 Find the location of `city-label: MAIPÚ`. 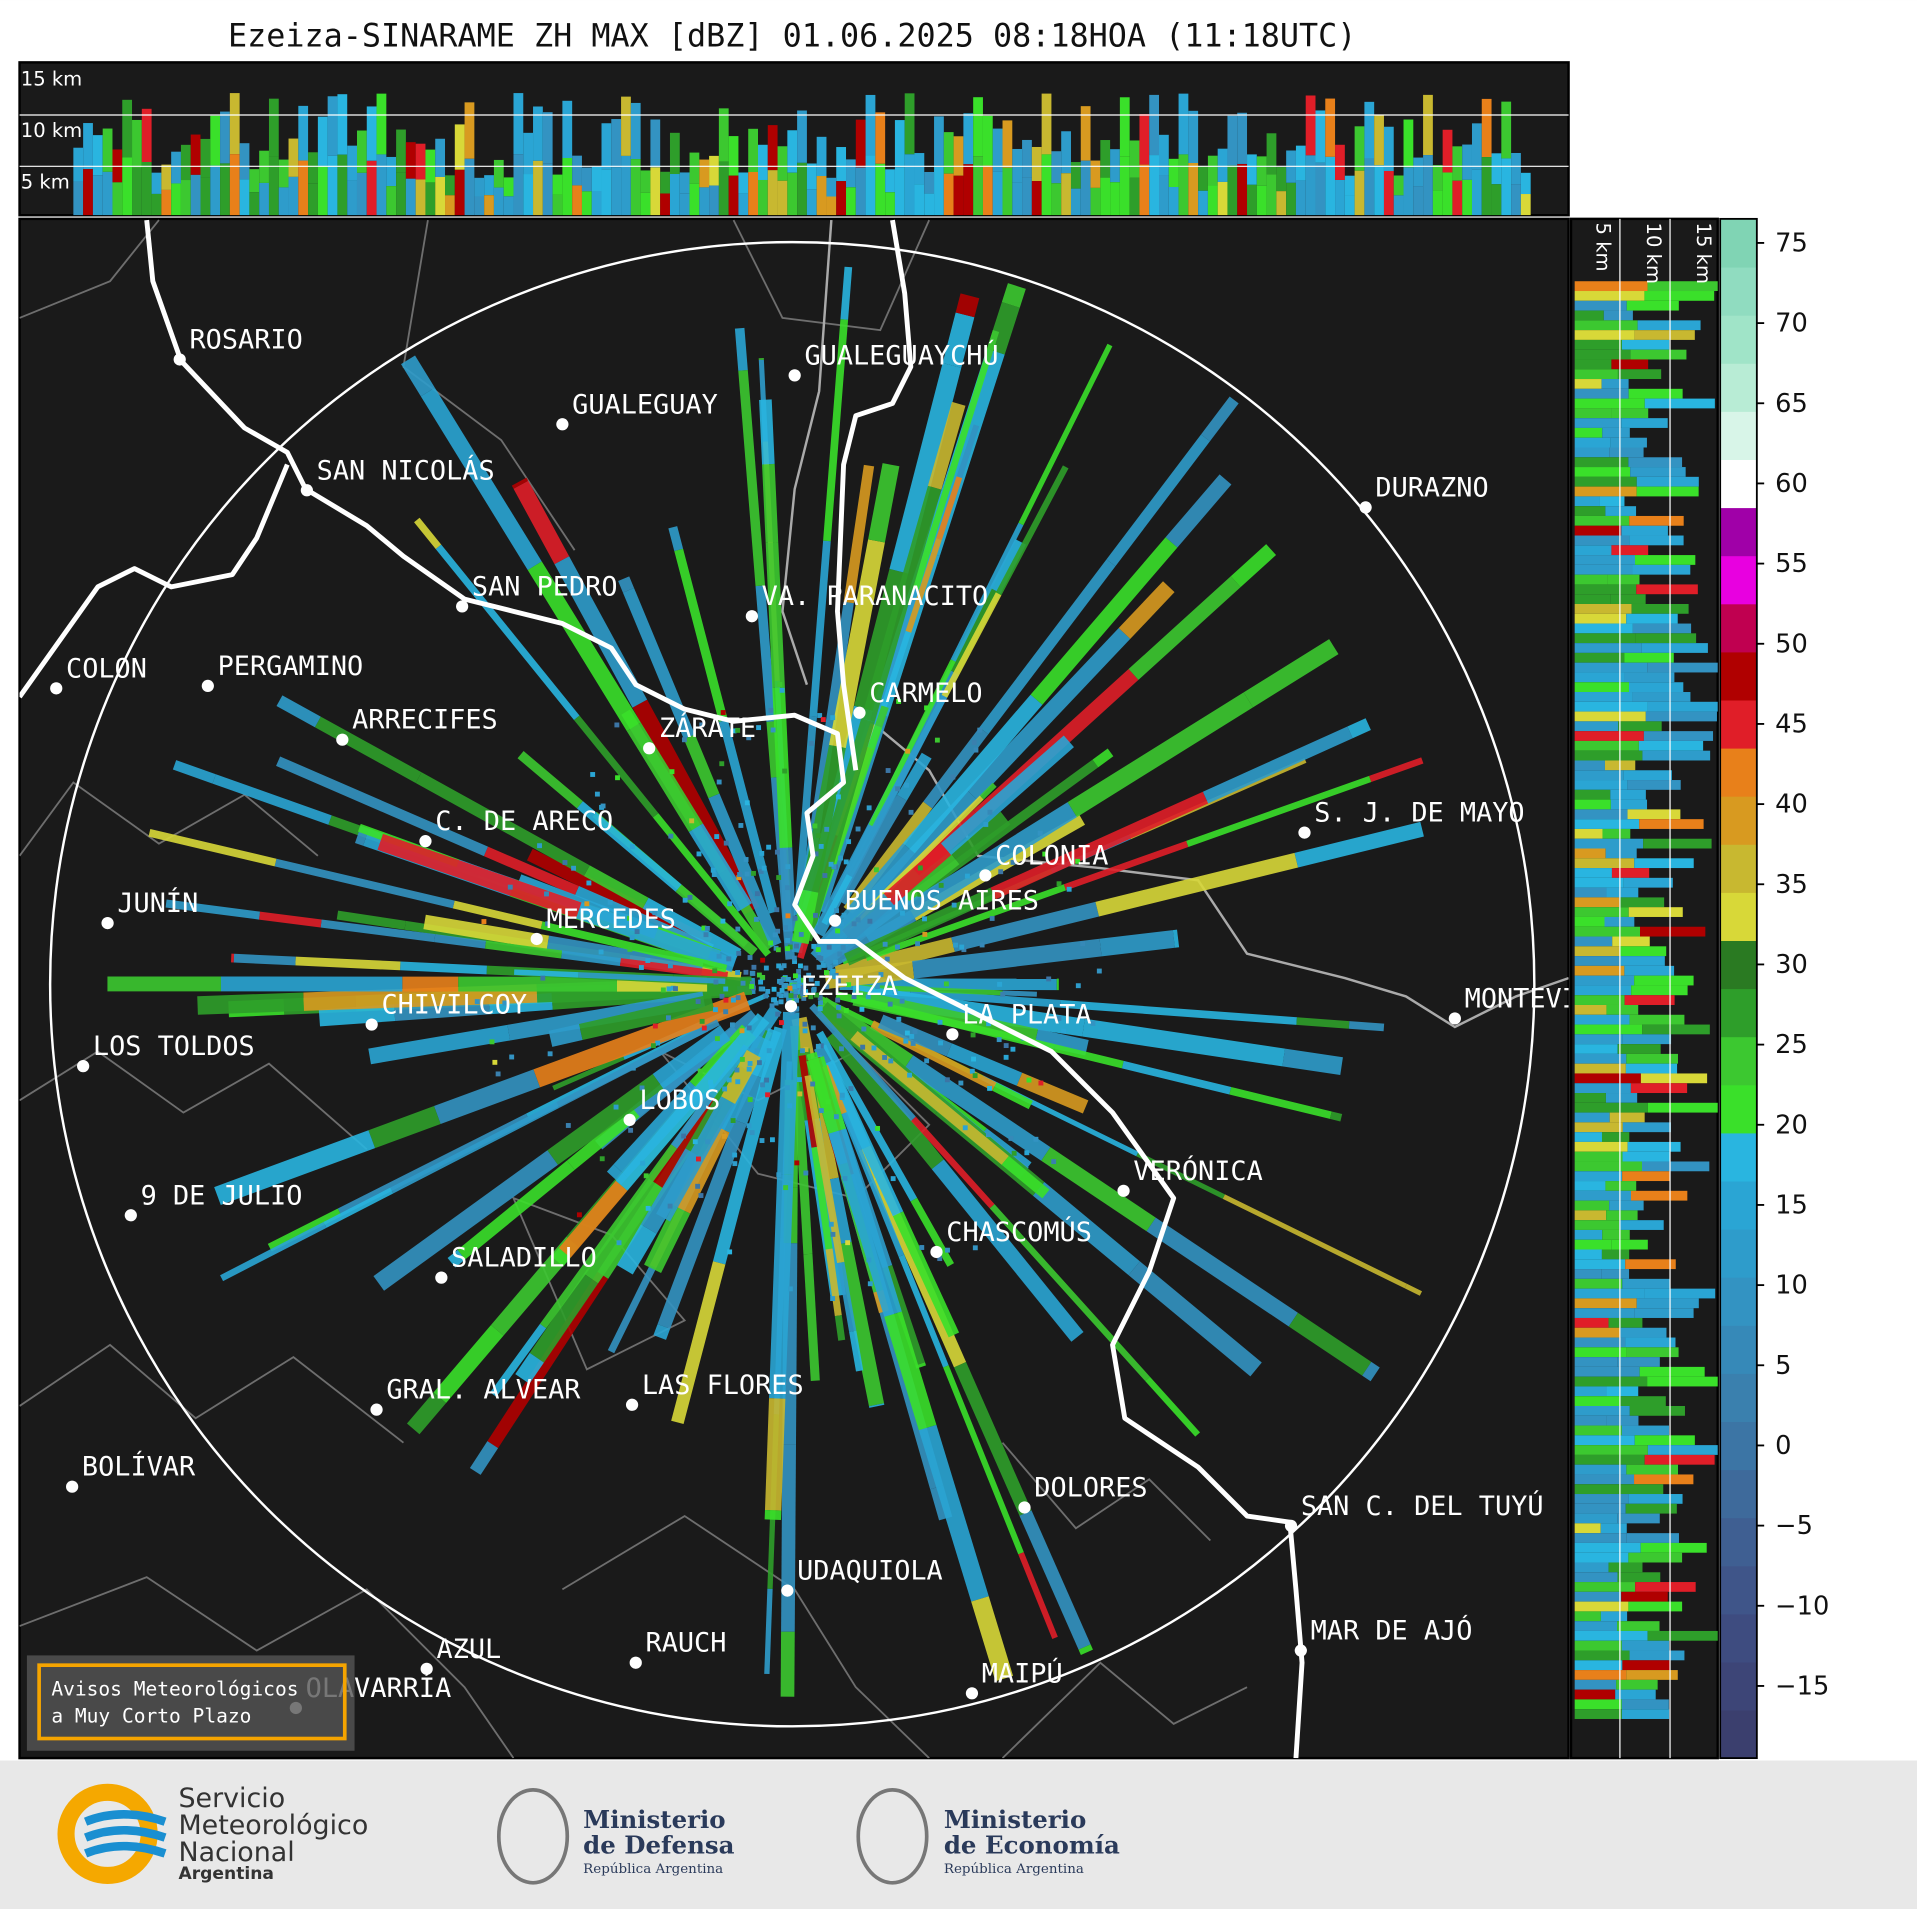

city-label: MAIPÚ is located at coordinates (1022, 1673).